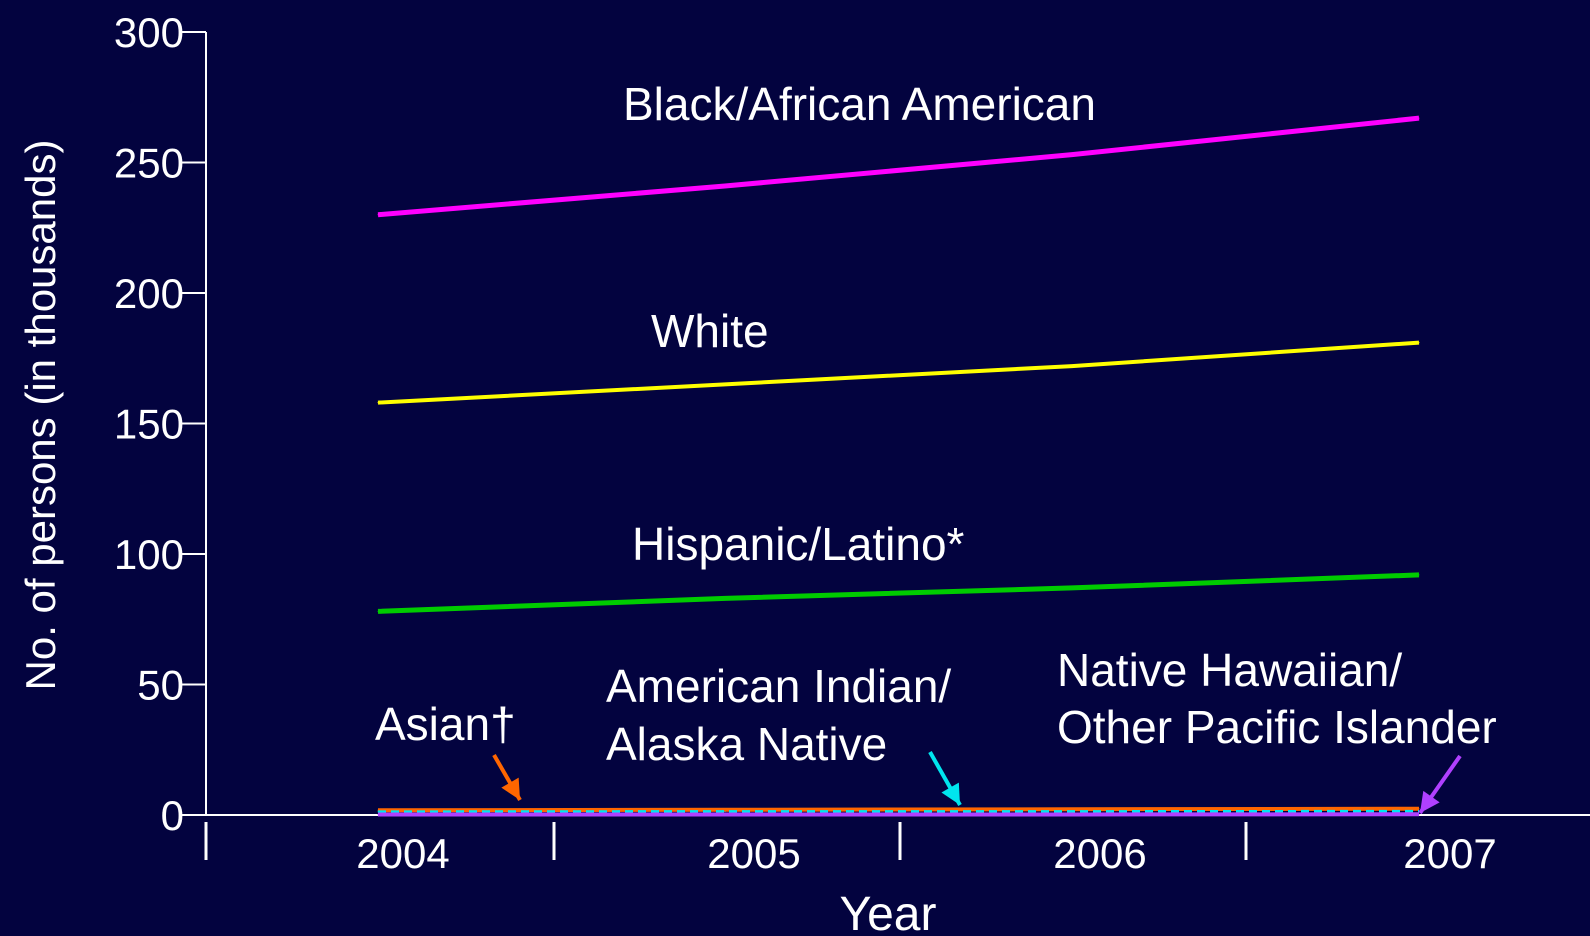 The height and width of the screenshot is (936, 1590). I want to click on series-label: Black/African American, so click(859, 104).